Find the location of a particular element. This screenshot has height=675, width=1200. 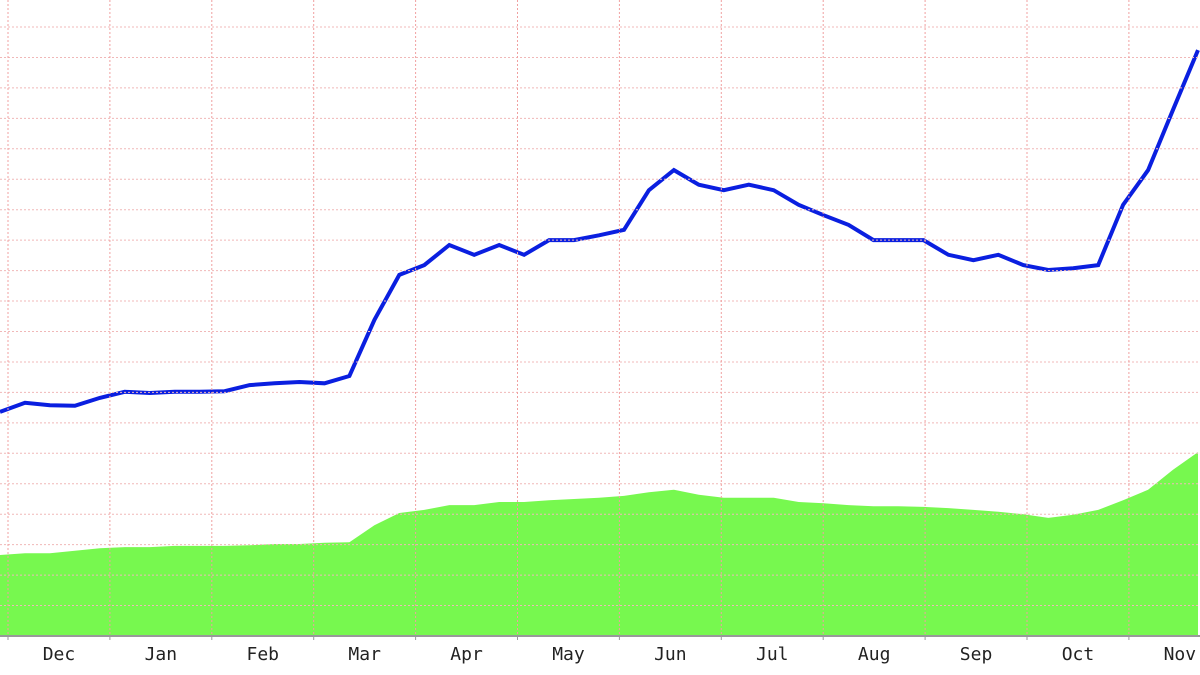

x-tick-label: Feb is located at coordinates (262, 654).